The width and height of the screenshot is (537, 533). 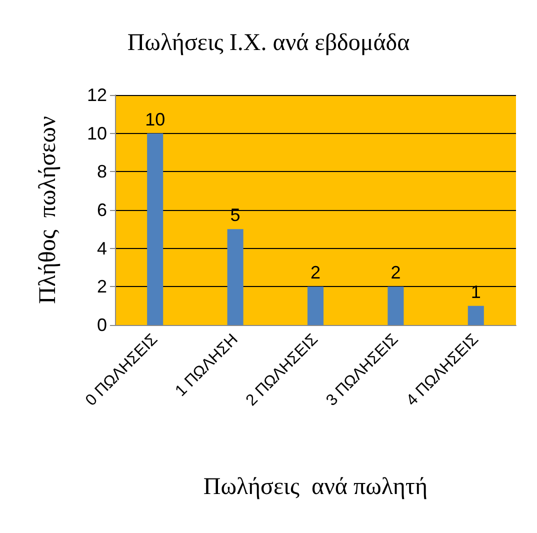 What do you see at coordinates (101, 210) in the screenshot?
I see `y-tick-label: 6` at bounding box center [101, 210].